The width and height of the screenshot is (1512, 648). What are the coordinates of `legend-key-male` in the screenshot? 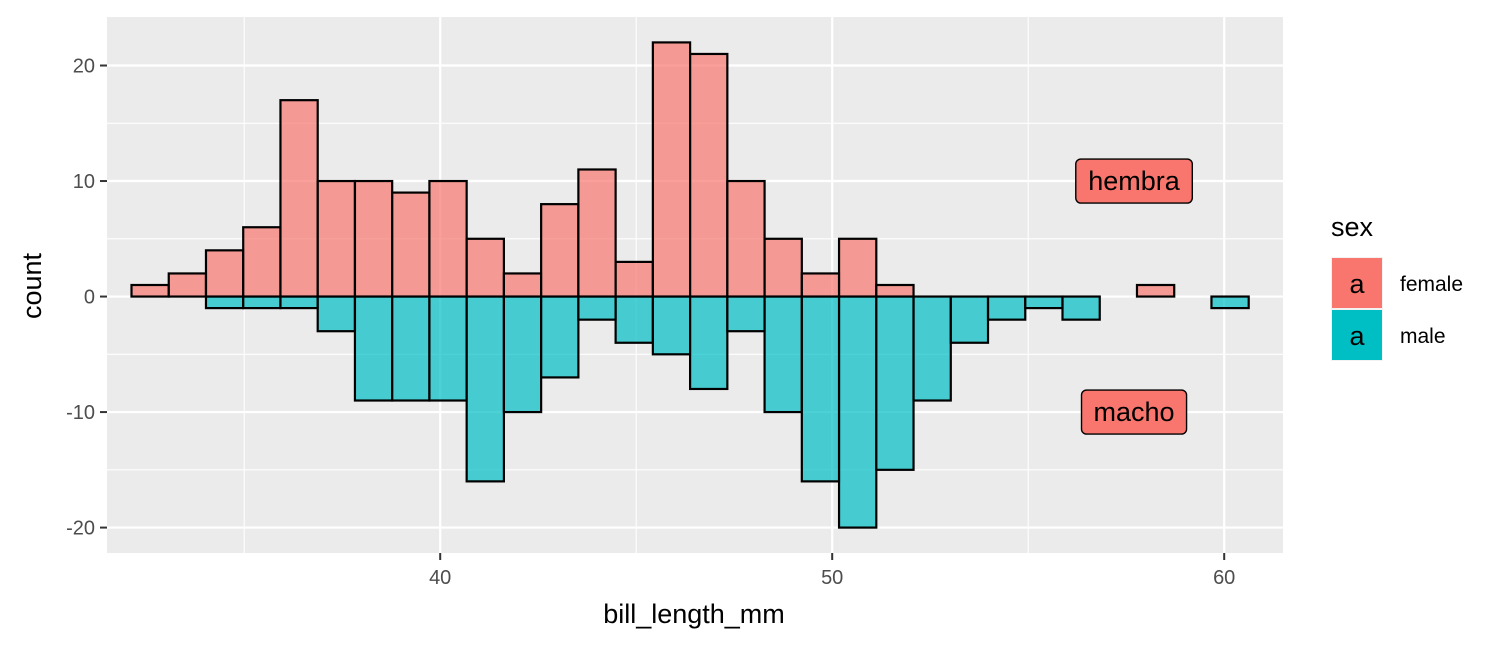 It's located at (1357, 335).